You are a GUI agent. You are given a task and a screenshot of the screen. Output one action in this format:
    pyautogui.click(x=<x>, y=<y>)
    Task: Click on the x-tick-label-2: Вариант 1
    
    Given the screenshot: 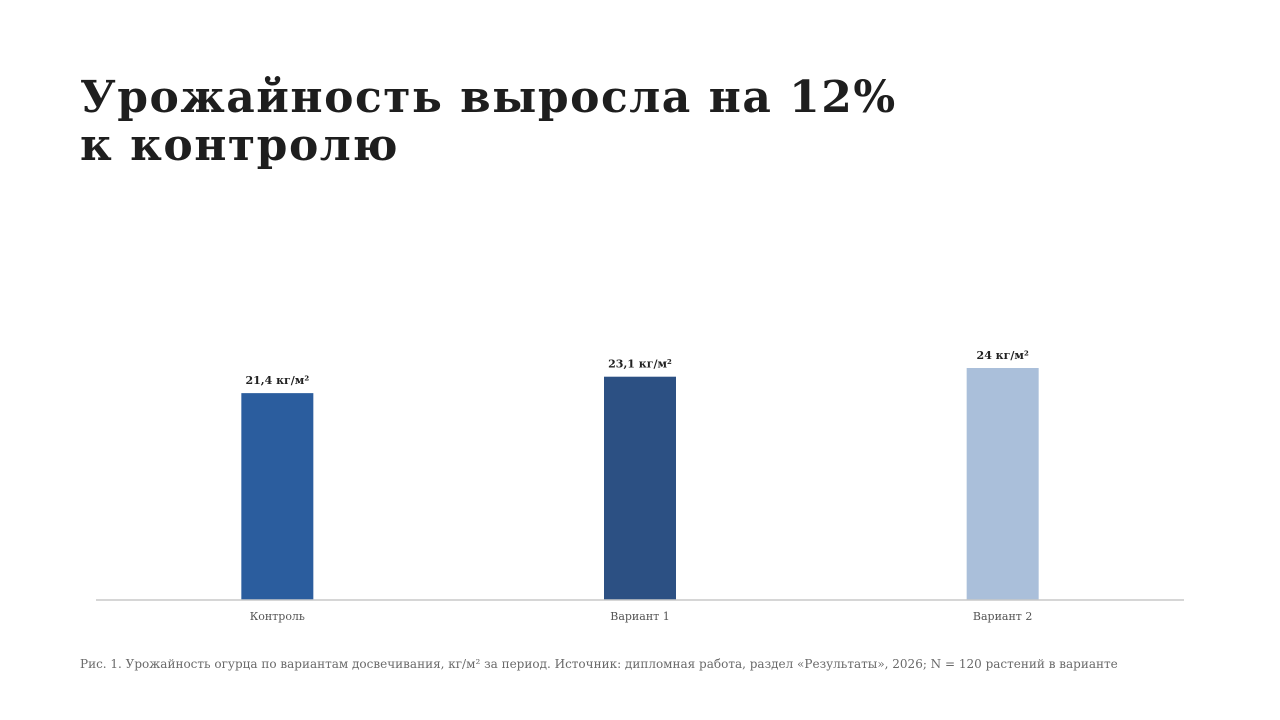 What is the action you would take?
    pyautogui.click(x=640, y=616)
    